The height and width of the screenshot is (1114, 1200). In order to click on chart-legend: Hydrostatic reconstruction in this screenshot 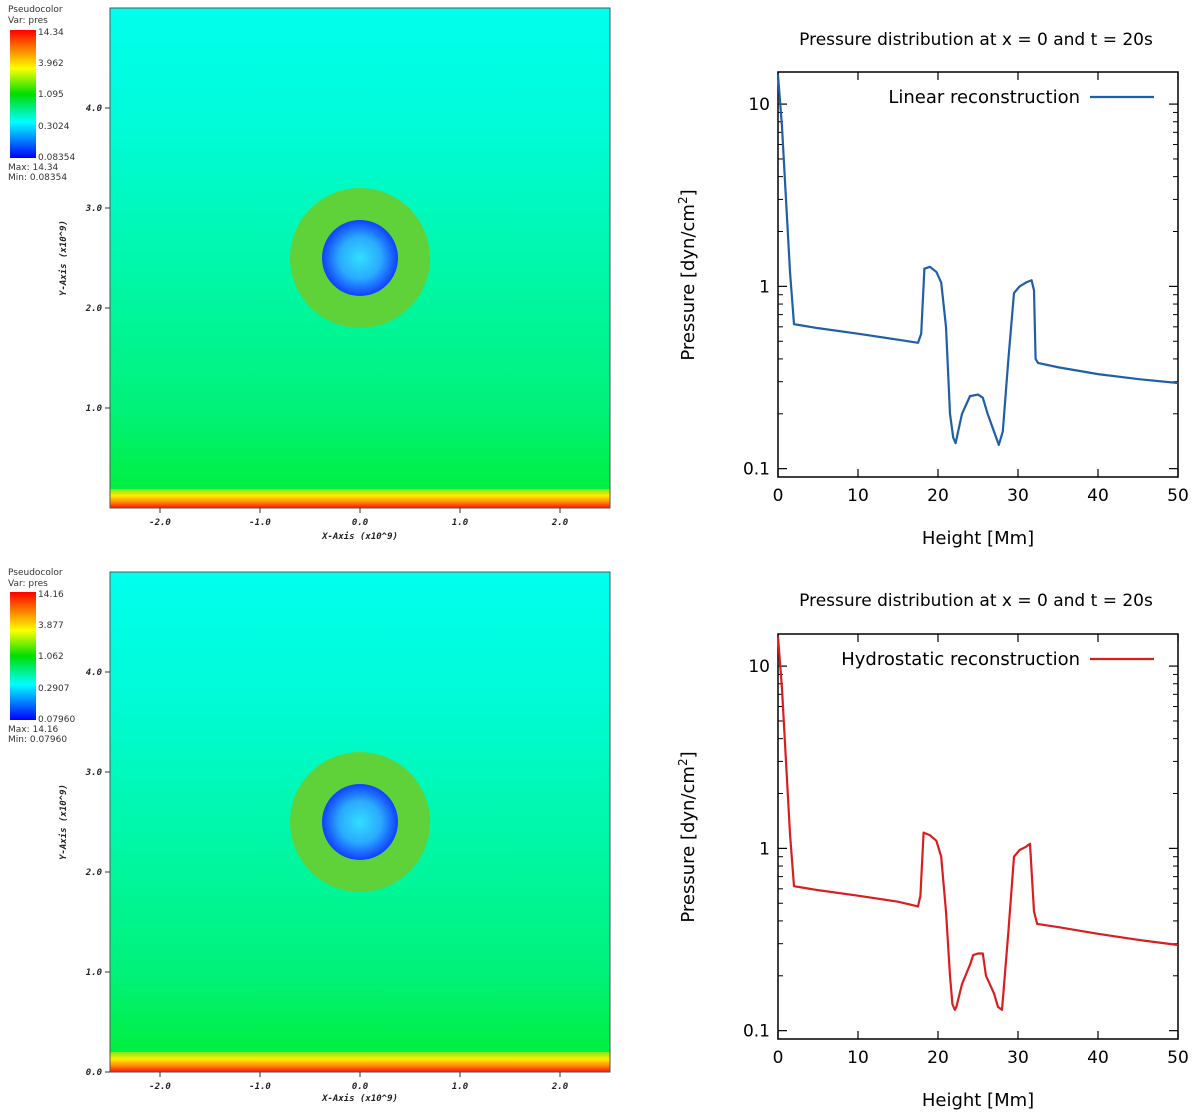, I will do `click(997, 659)`.